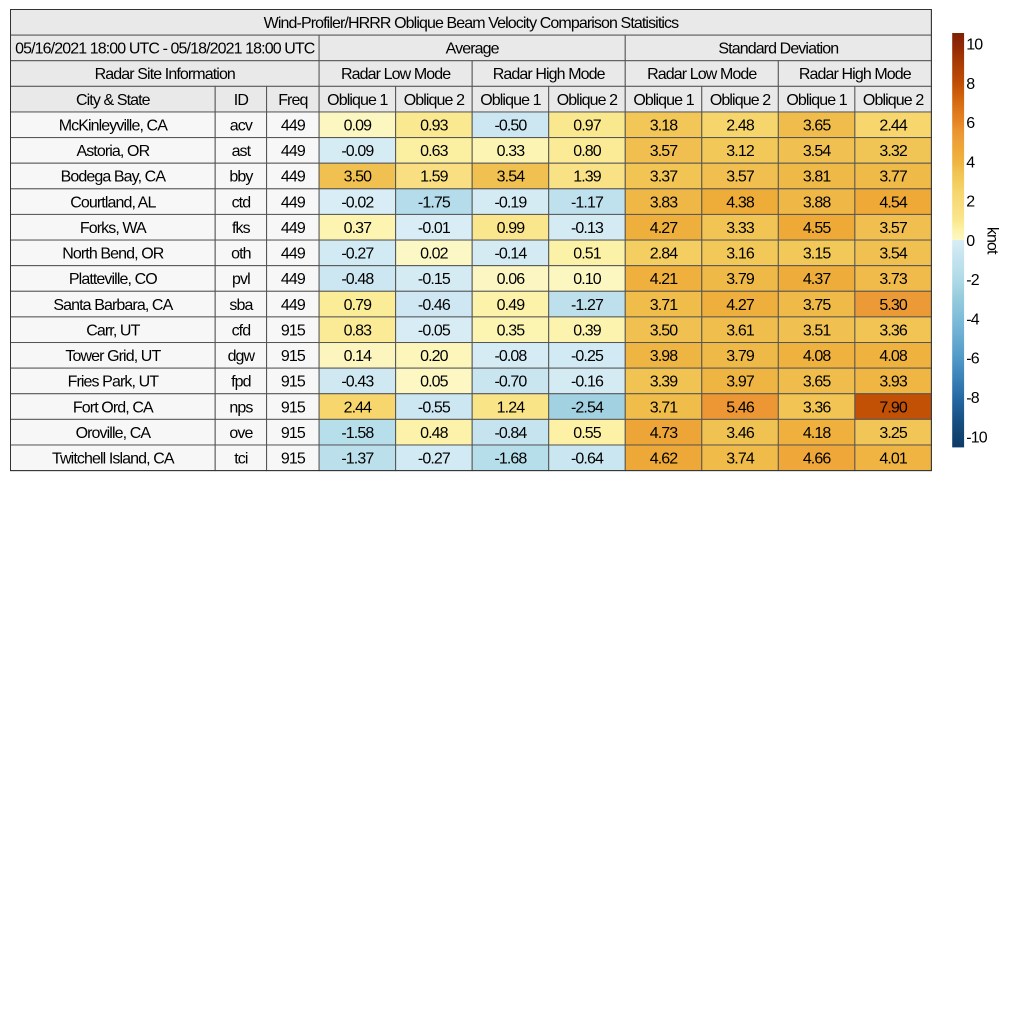 The image size is (1024, 1024). I want to click on svg-text: tci, so click(241, 458).